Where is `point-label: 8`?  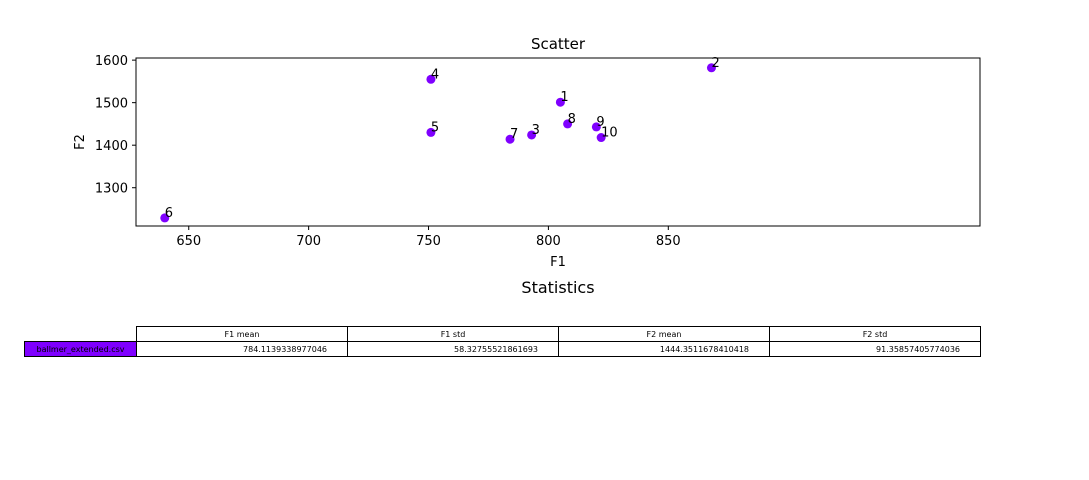 point-label: 8 is located at coordinates (572, 119).